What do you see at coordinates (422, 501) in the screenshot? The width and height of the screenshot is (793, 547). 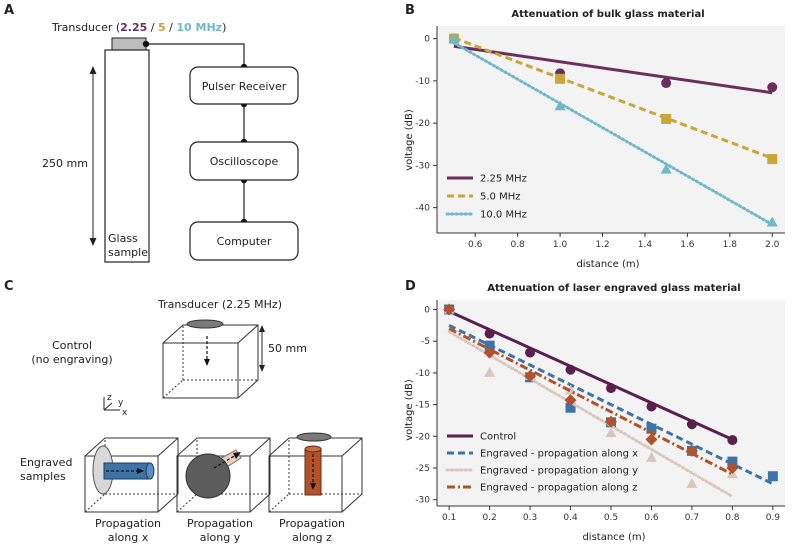 I see `chart-d-ytick-label: -30` at bounding box center [422, 501].